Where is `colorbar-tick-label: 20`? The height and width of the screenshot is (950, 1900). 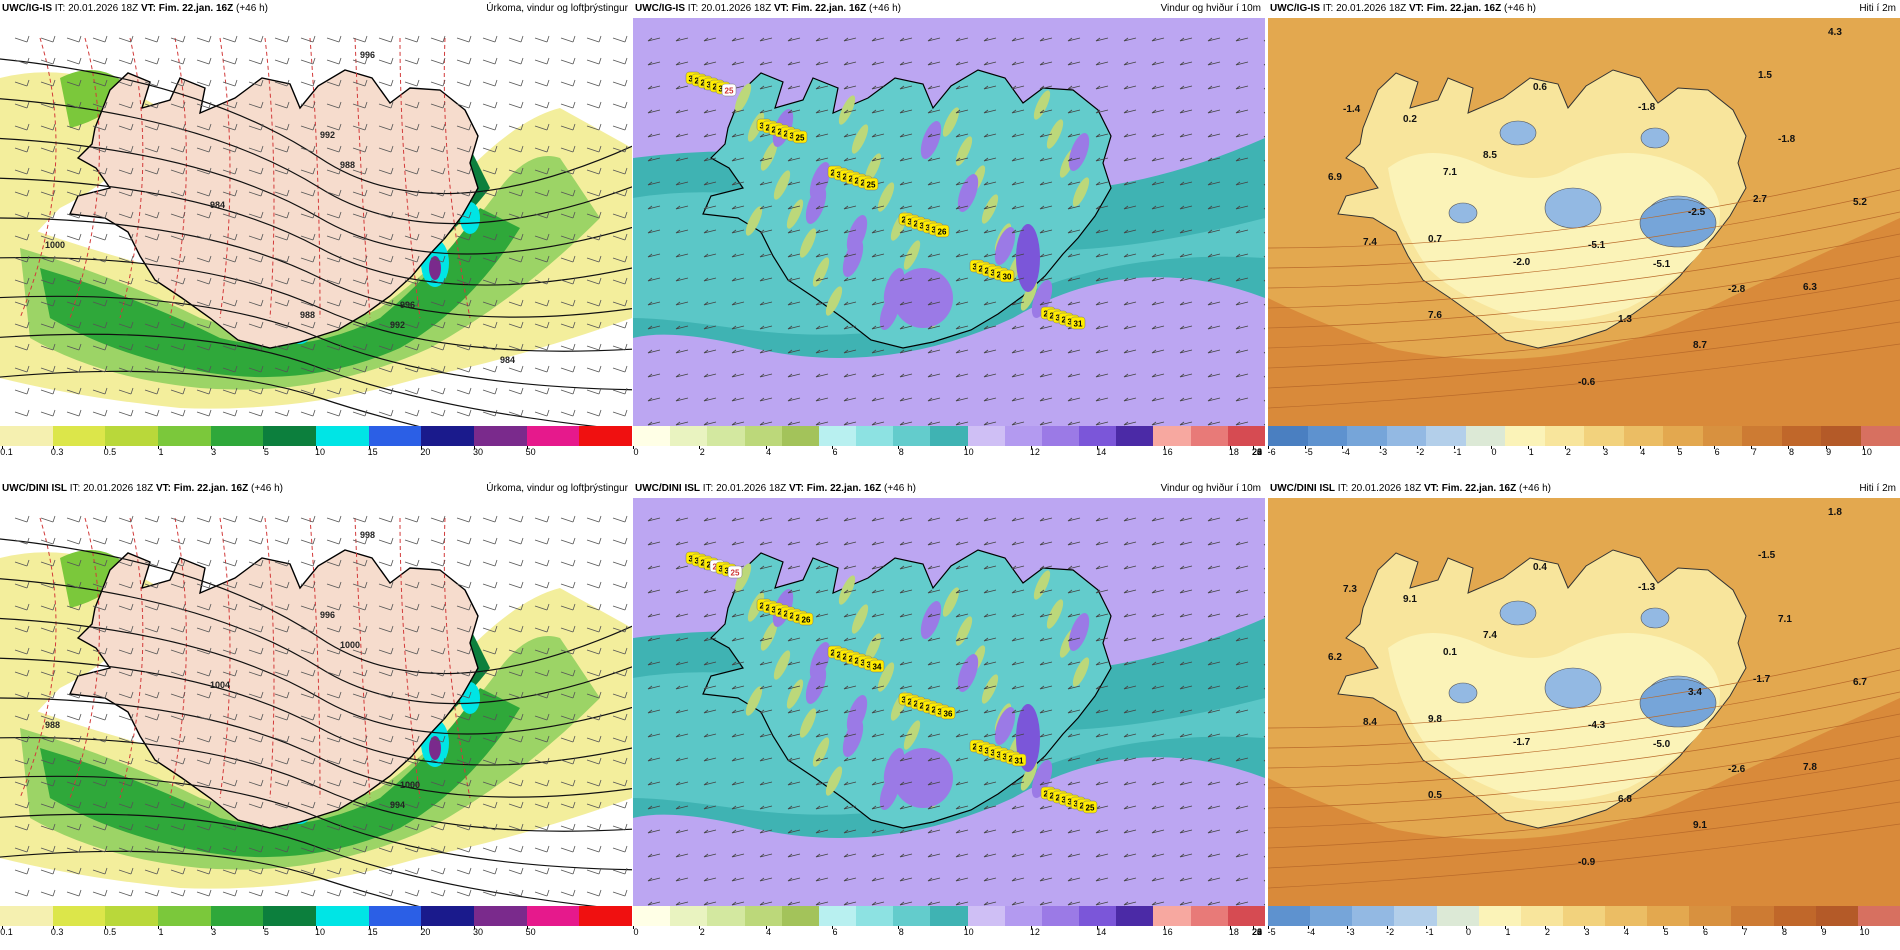 colorbar-tick-label: 20 is located at coordinates (1257, 932).